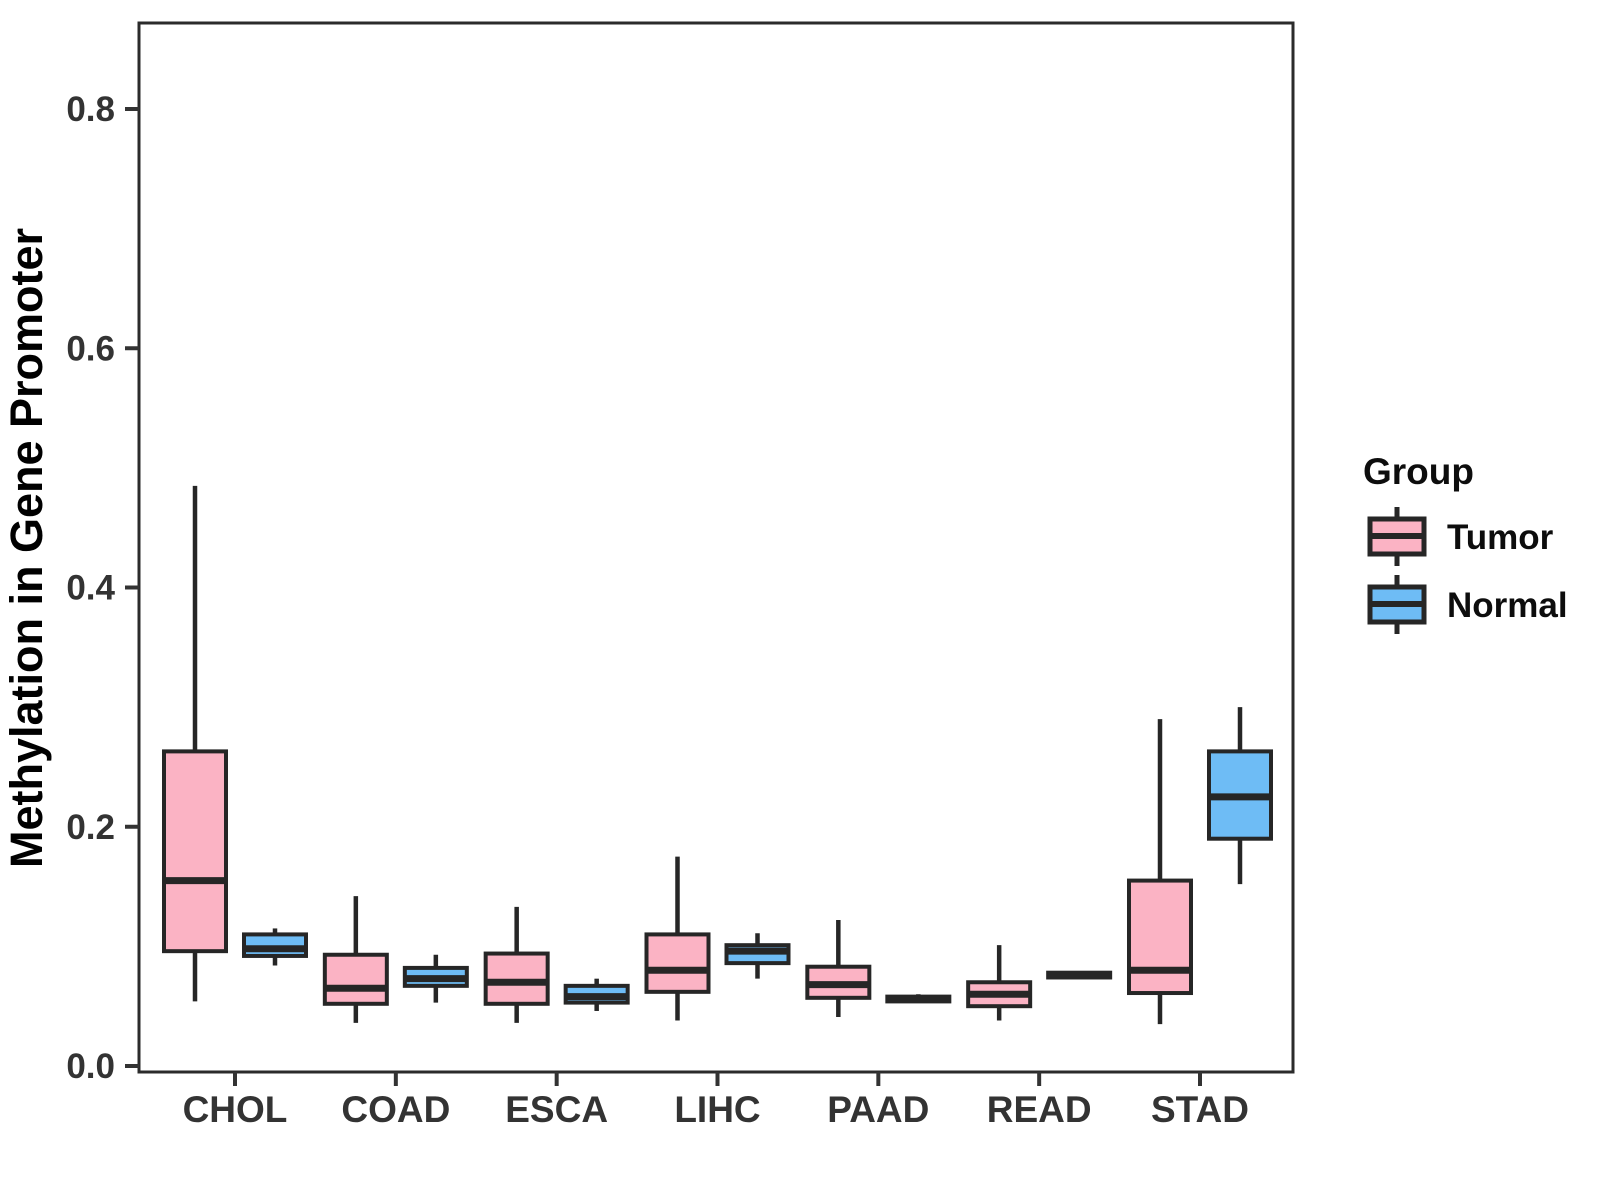  Describe the element at coordinates (717, 1109) in the screenshot. I see `x-tick-label-lihc: LIHC` at that location.